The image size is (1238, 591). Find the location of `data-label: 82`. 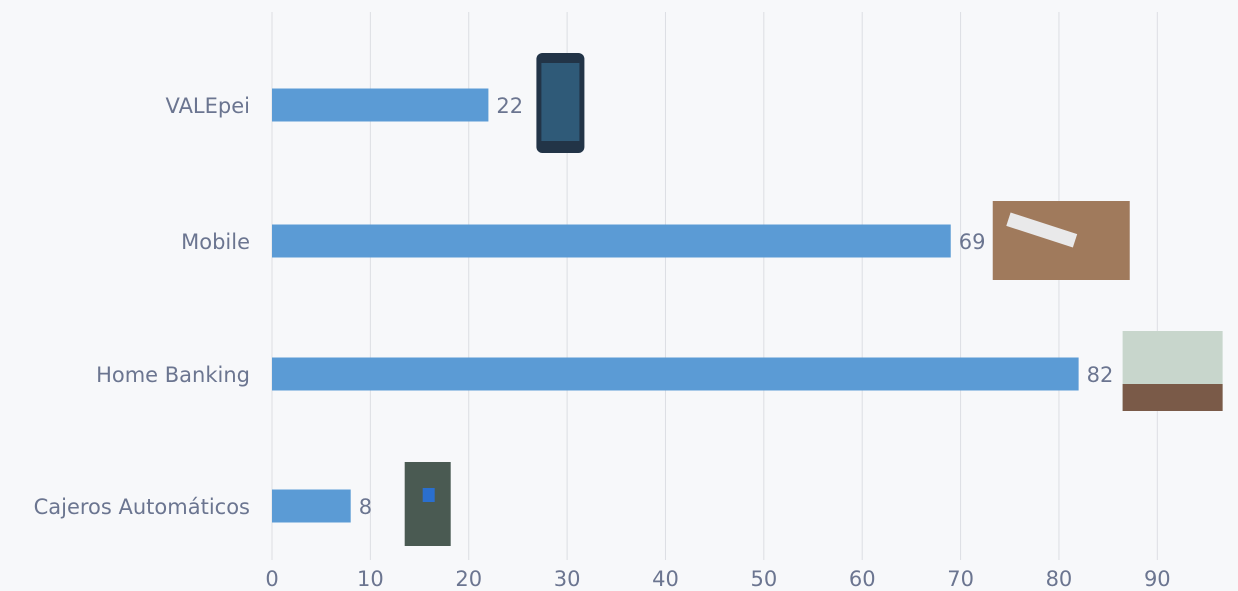

data-label: 82 is located at coordinates (1100, 375).